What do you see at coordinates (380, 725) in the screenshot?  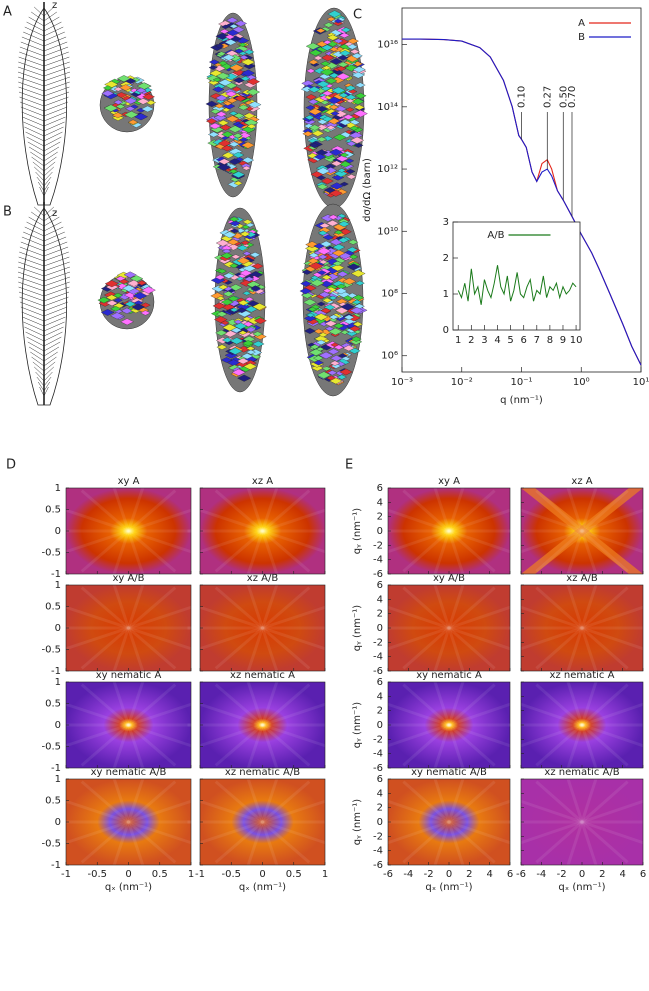 I see `y-tick-label: 0` at bounding box center [380, 725].